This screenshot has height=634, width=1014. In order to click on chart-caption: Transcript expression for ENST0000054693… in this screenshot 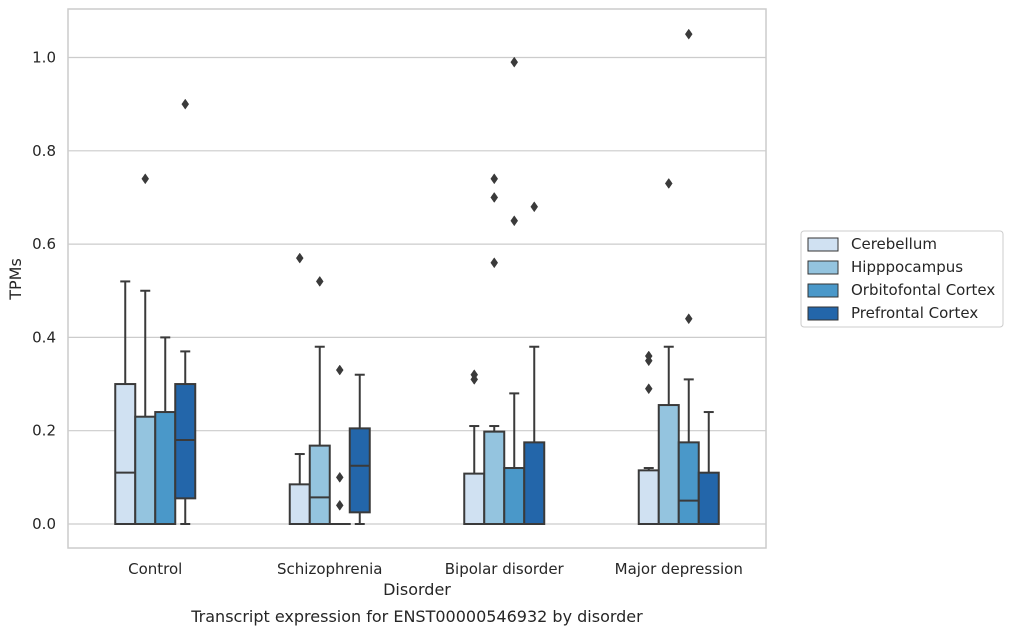, I will do `click(416, 616)`.